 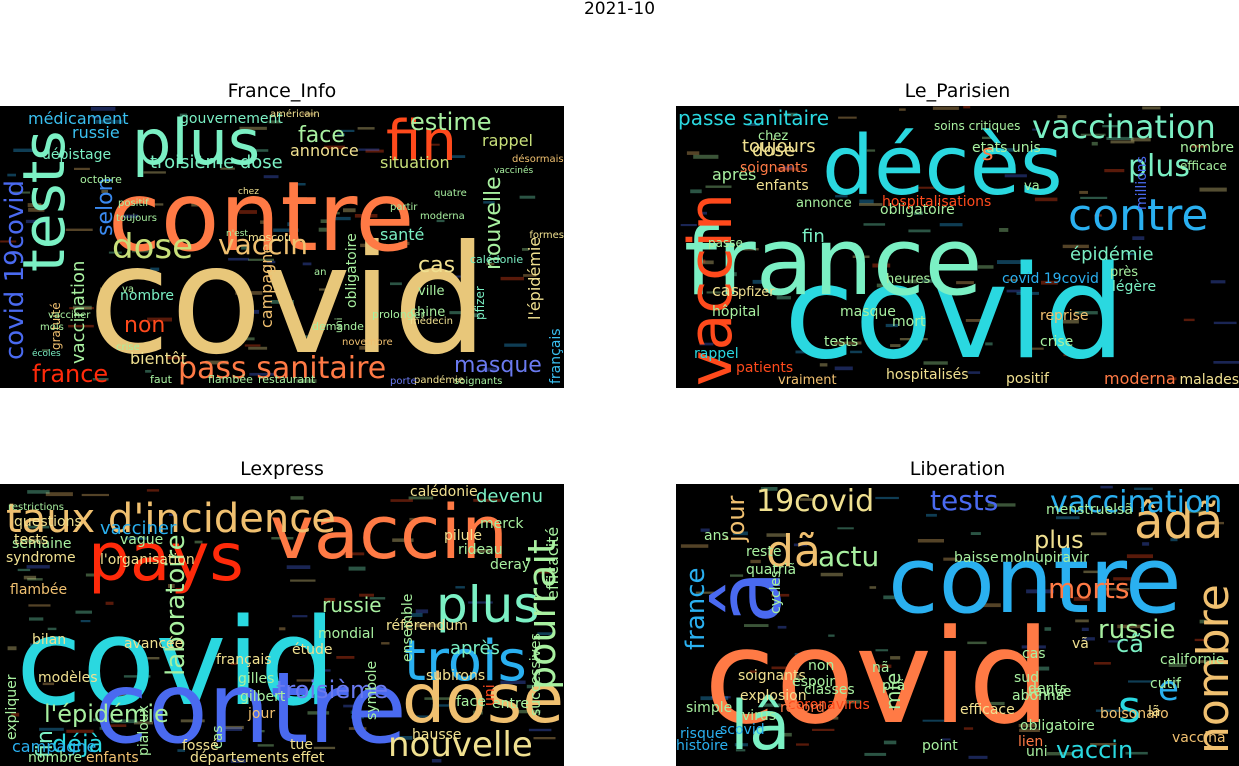 What do you see at coordinates (78, 118) in the screenshot?
I see `cloud-word: médicament` at bounding box center [78, 118].